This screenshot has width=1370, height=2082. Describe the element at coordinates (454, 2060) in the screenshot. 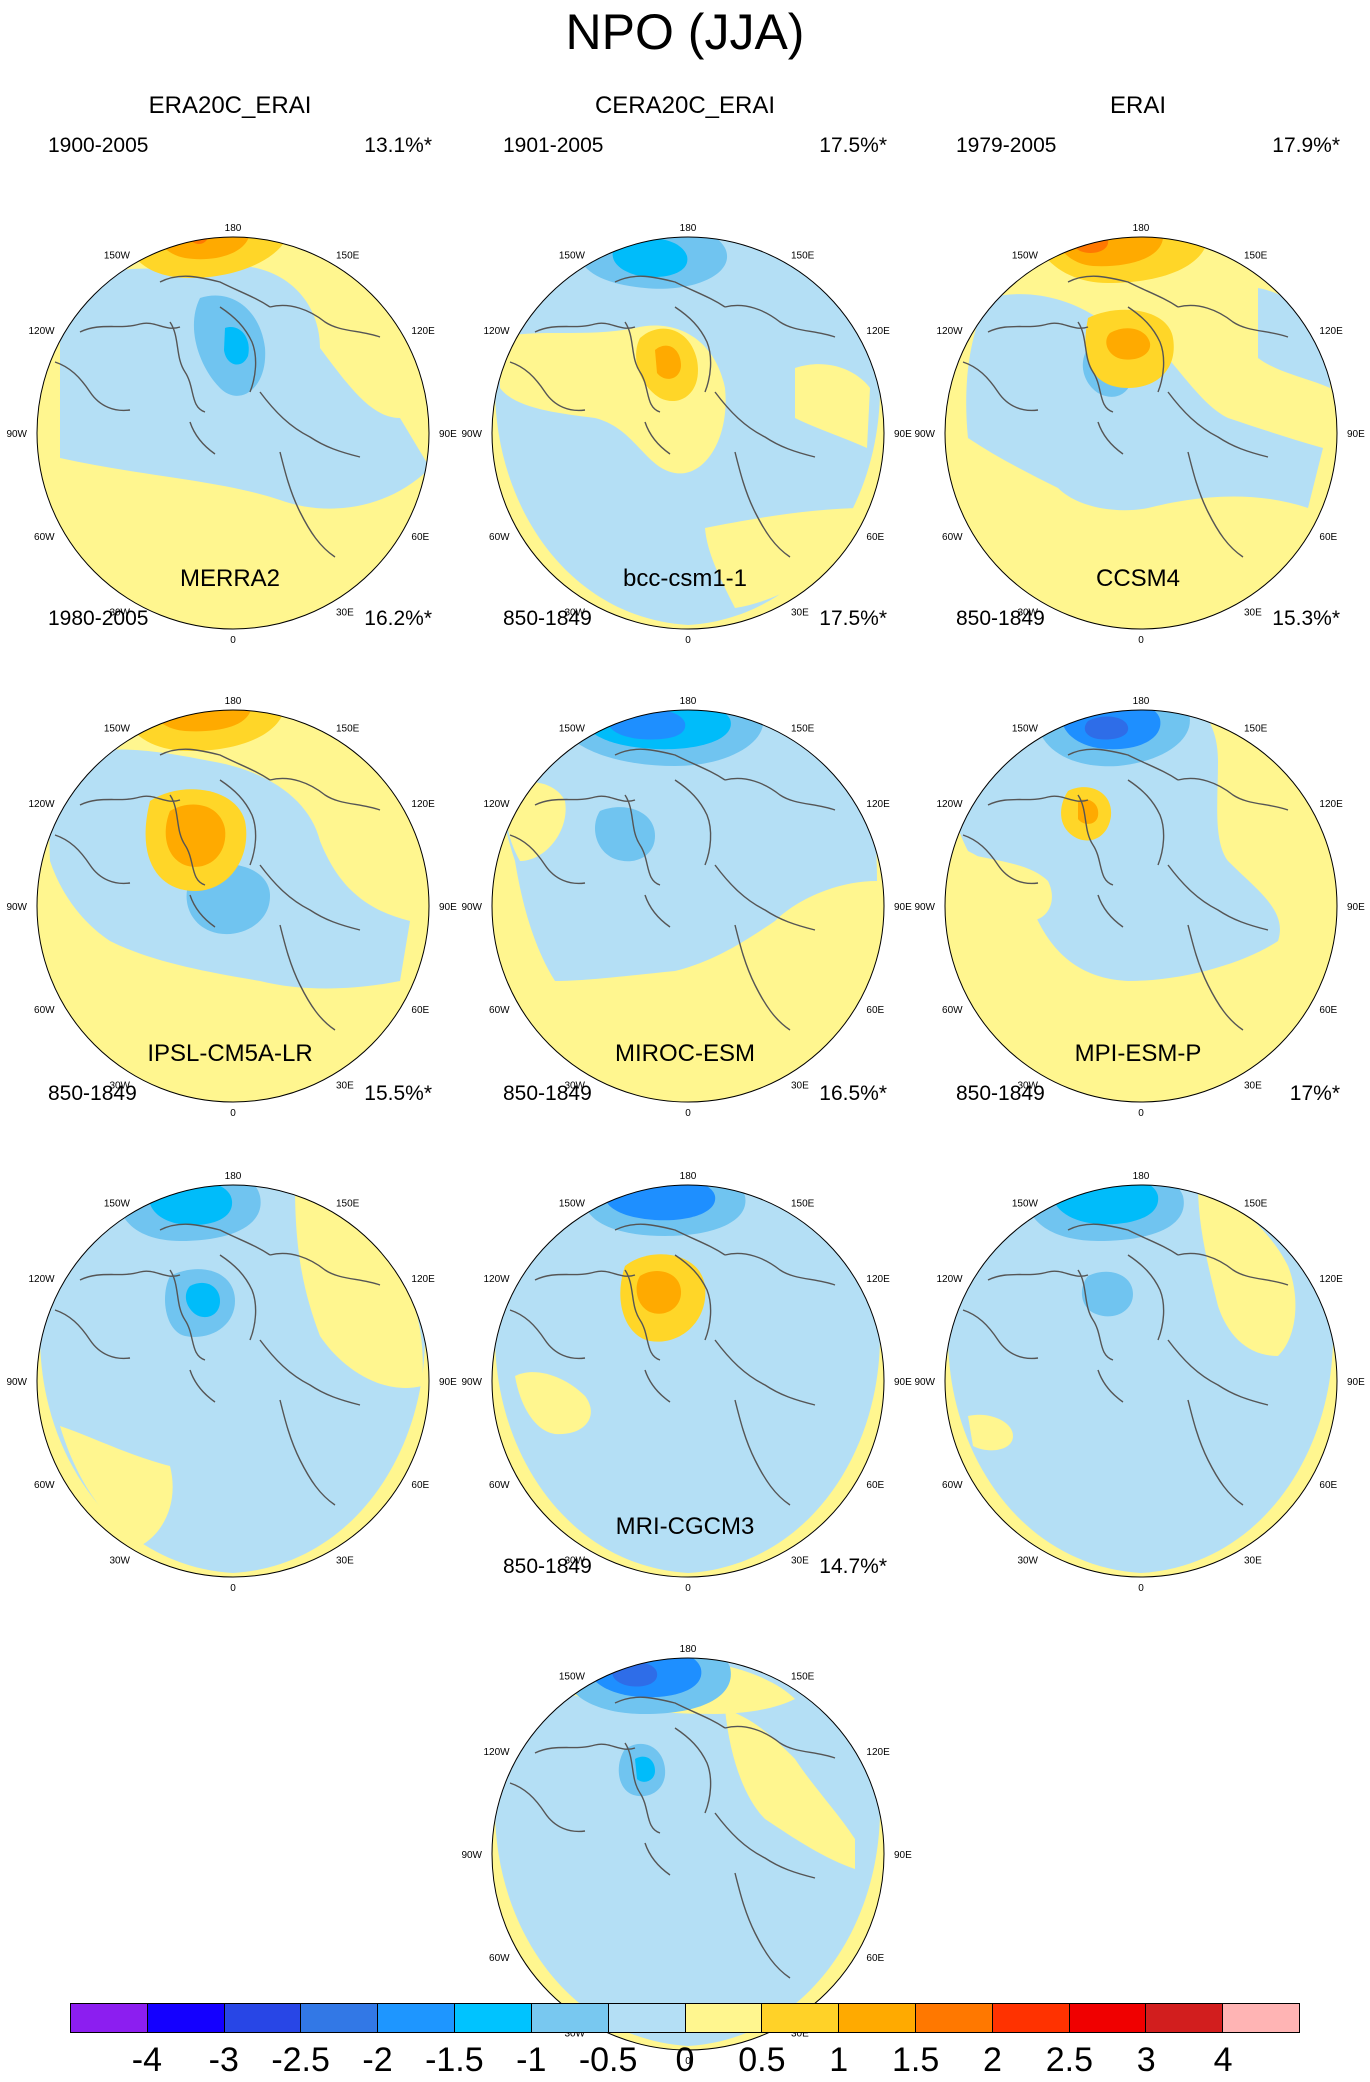

I see `colorbar-tick-label: -1.5` at that location.